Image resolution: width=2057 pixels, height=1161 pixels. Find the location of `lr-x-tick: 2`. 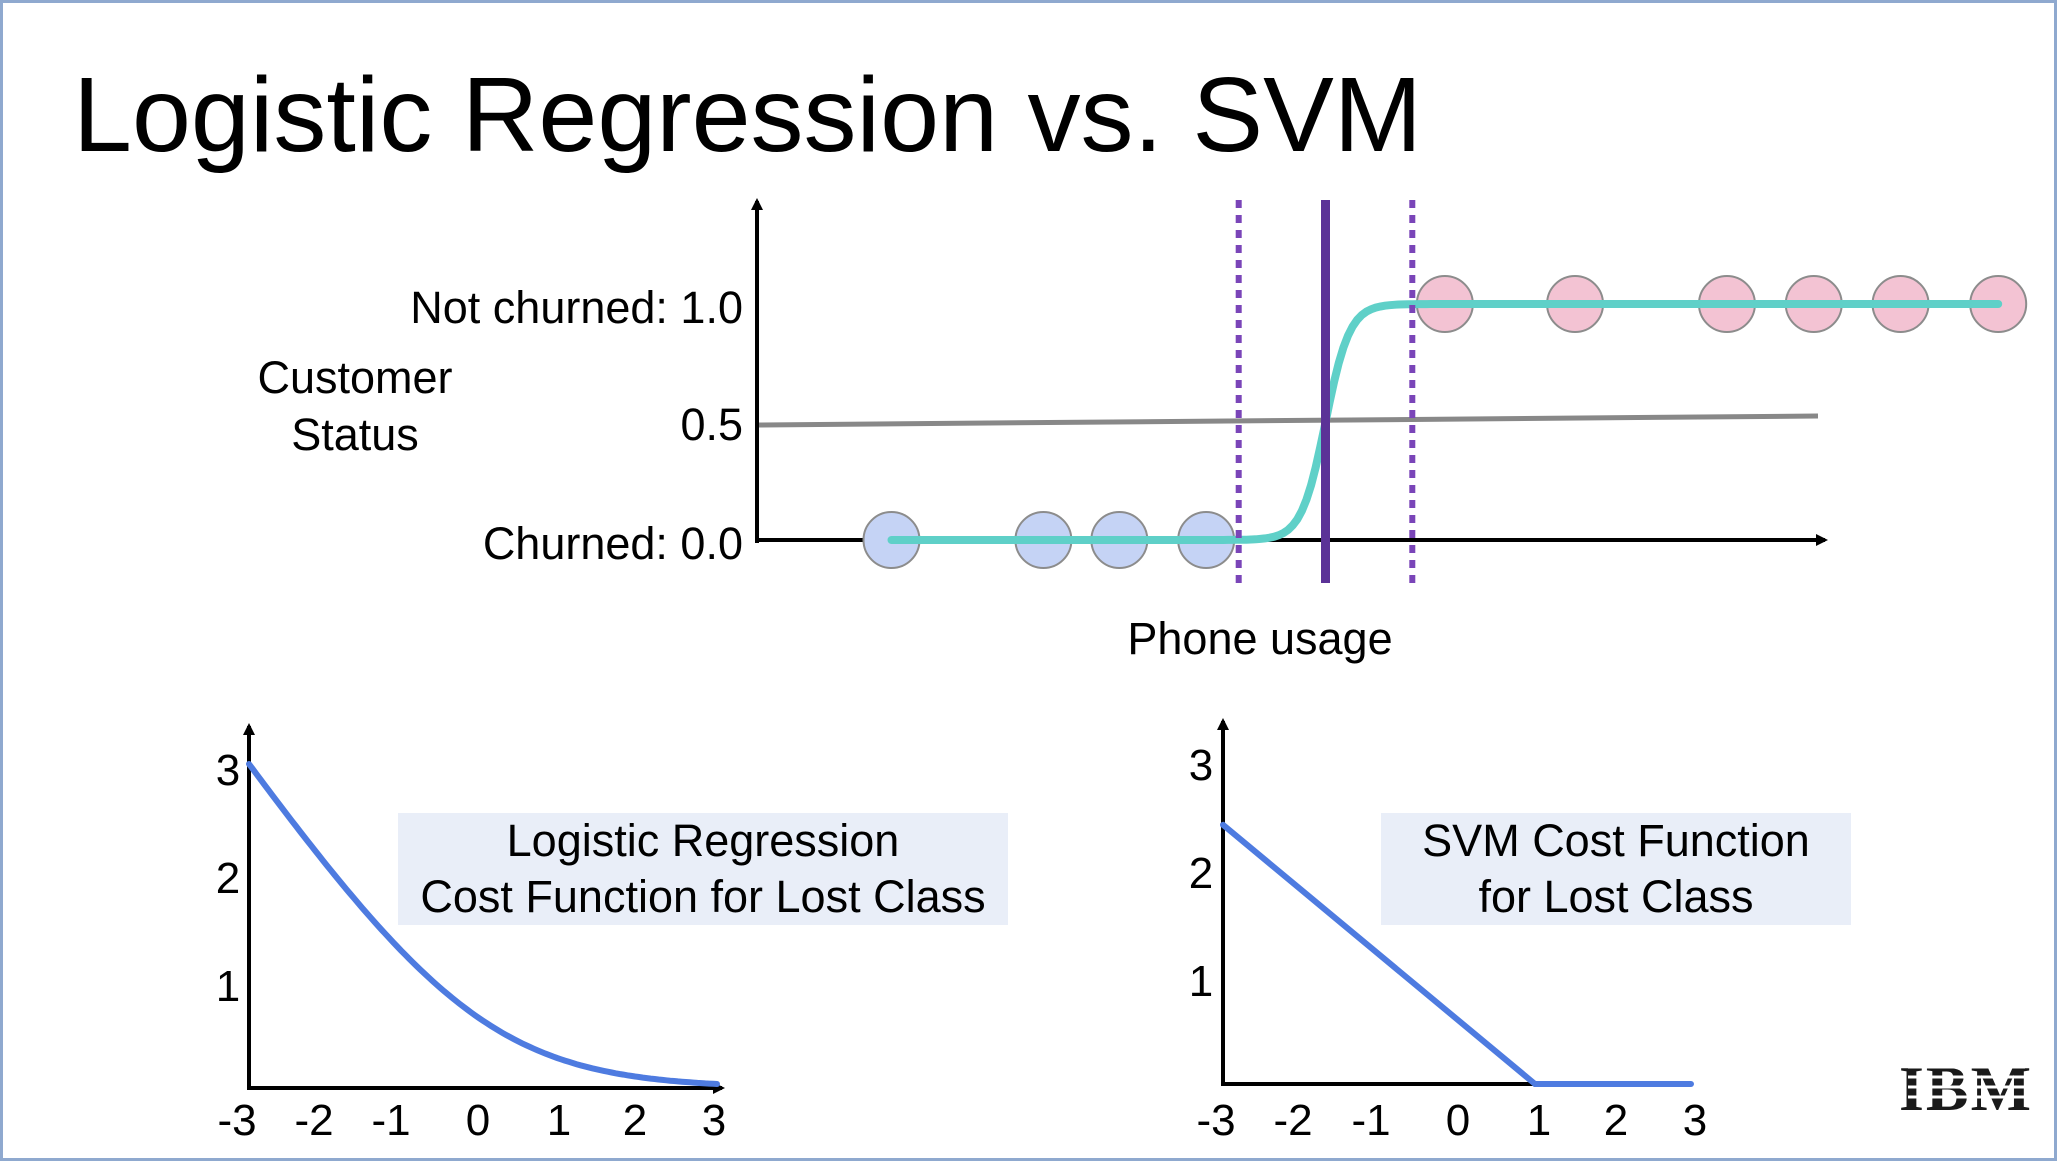

lr-x-tick: 2 is located at coordinates (635, 1120).